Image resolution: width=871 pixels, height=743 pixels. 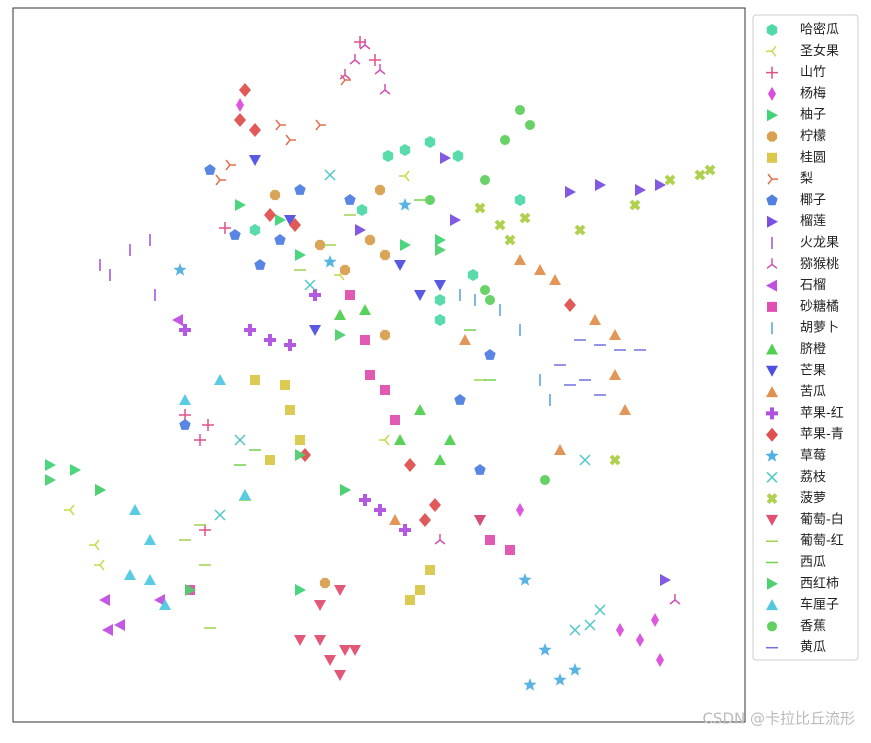 What do you see at coordinates (819, 51) in the screenshot?
I see `legend-label: 圣女果` at bounding box center [819, 51].